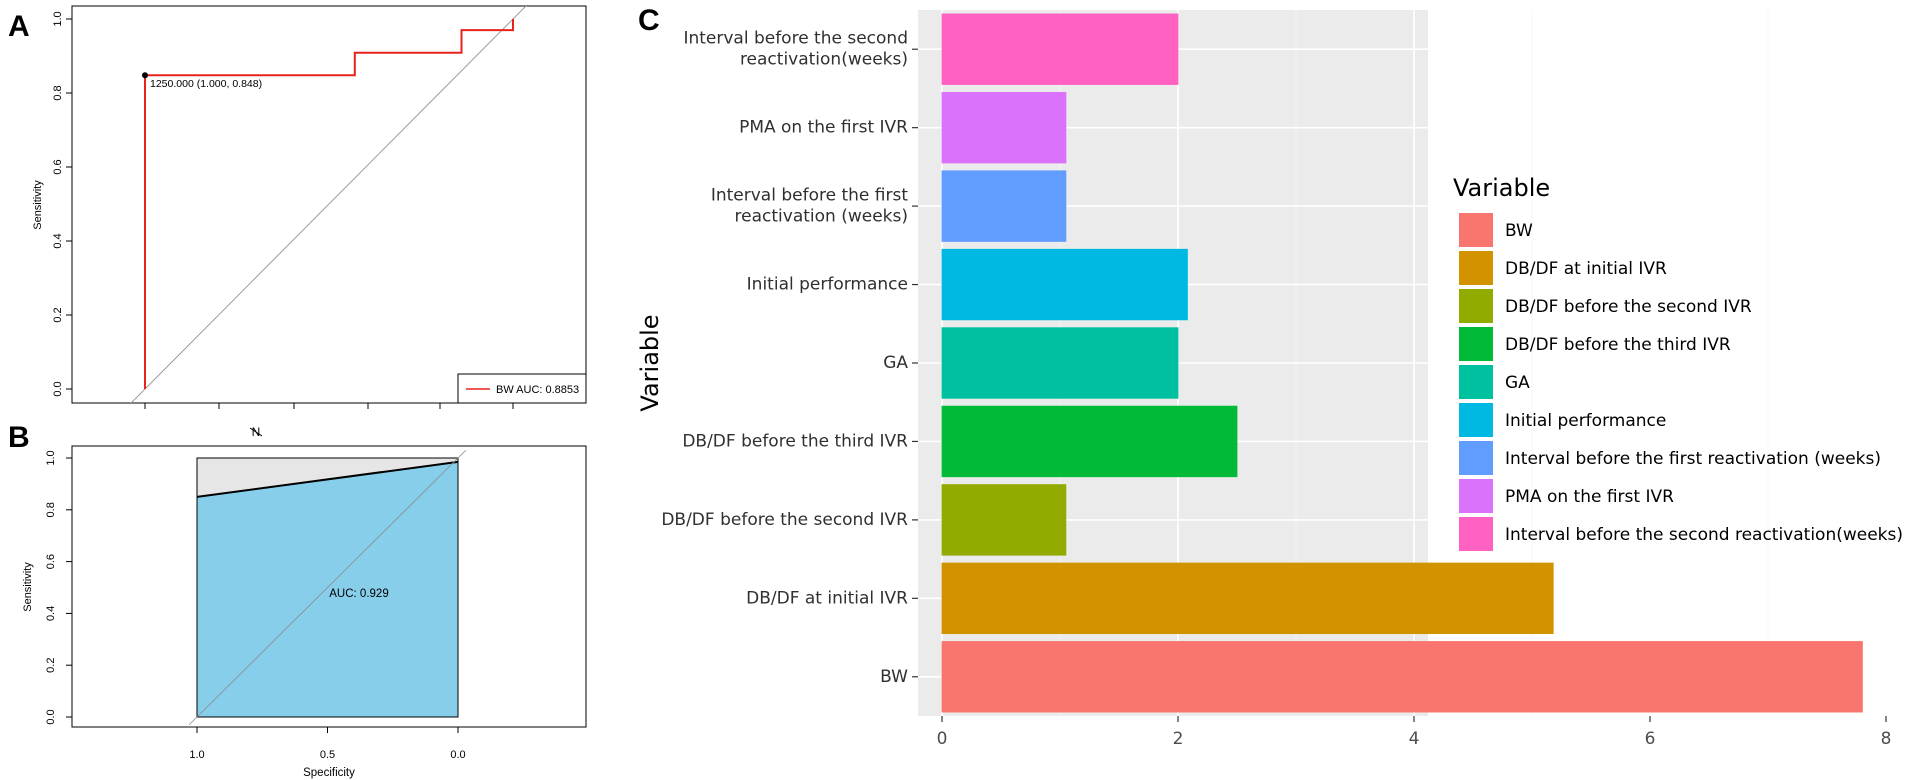 This screenshot has width=1908, height=780. Describe the element at coordinates (206, 84) in the screenshot. I see `threshold-label: 1250.000 (1.000, 0.848)` at that location.